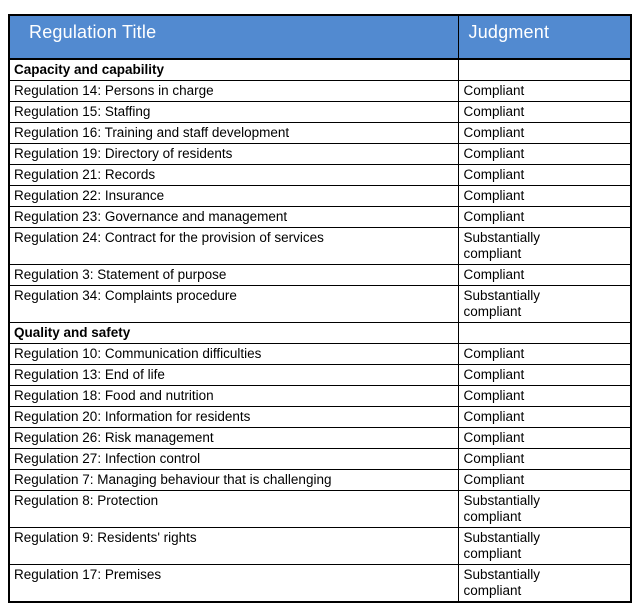 The image size is (638, 603). What do you see at coordinates (544, 37) in the screenshot?
I see `column-header-judgment: Judgment` at bounding box center [544, 37].